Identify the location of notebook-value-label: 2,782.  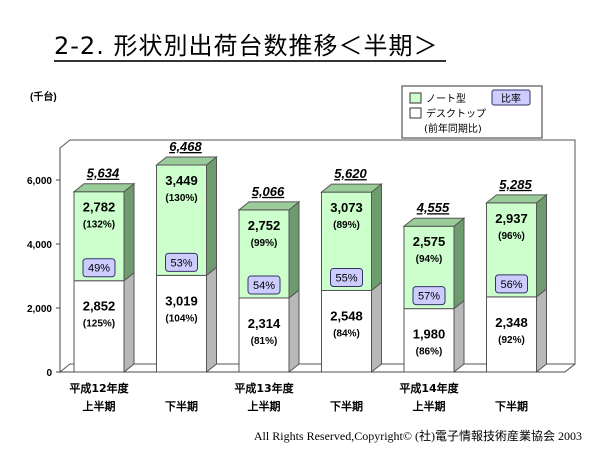
(99, 207).